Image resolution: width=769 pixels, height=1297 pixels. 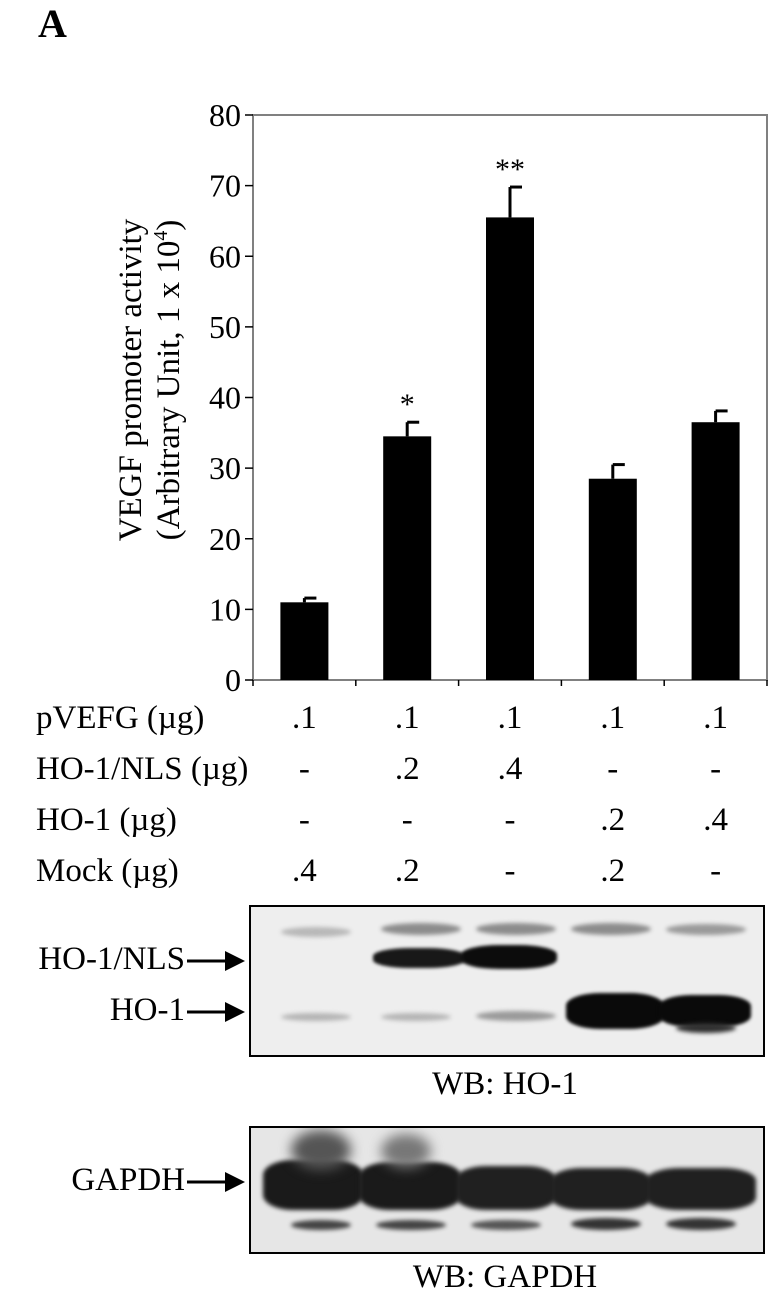 What do you see at coordinates (225, 398) in the screenshot?
I see `y-tick-label: 40` at bounding box center [225, 398].